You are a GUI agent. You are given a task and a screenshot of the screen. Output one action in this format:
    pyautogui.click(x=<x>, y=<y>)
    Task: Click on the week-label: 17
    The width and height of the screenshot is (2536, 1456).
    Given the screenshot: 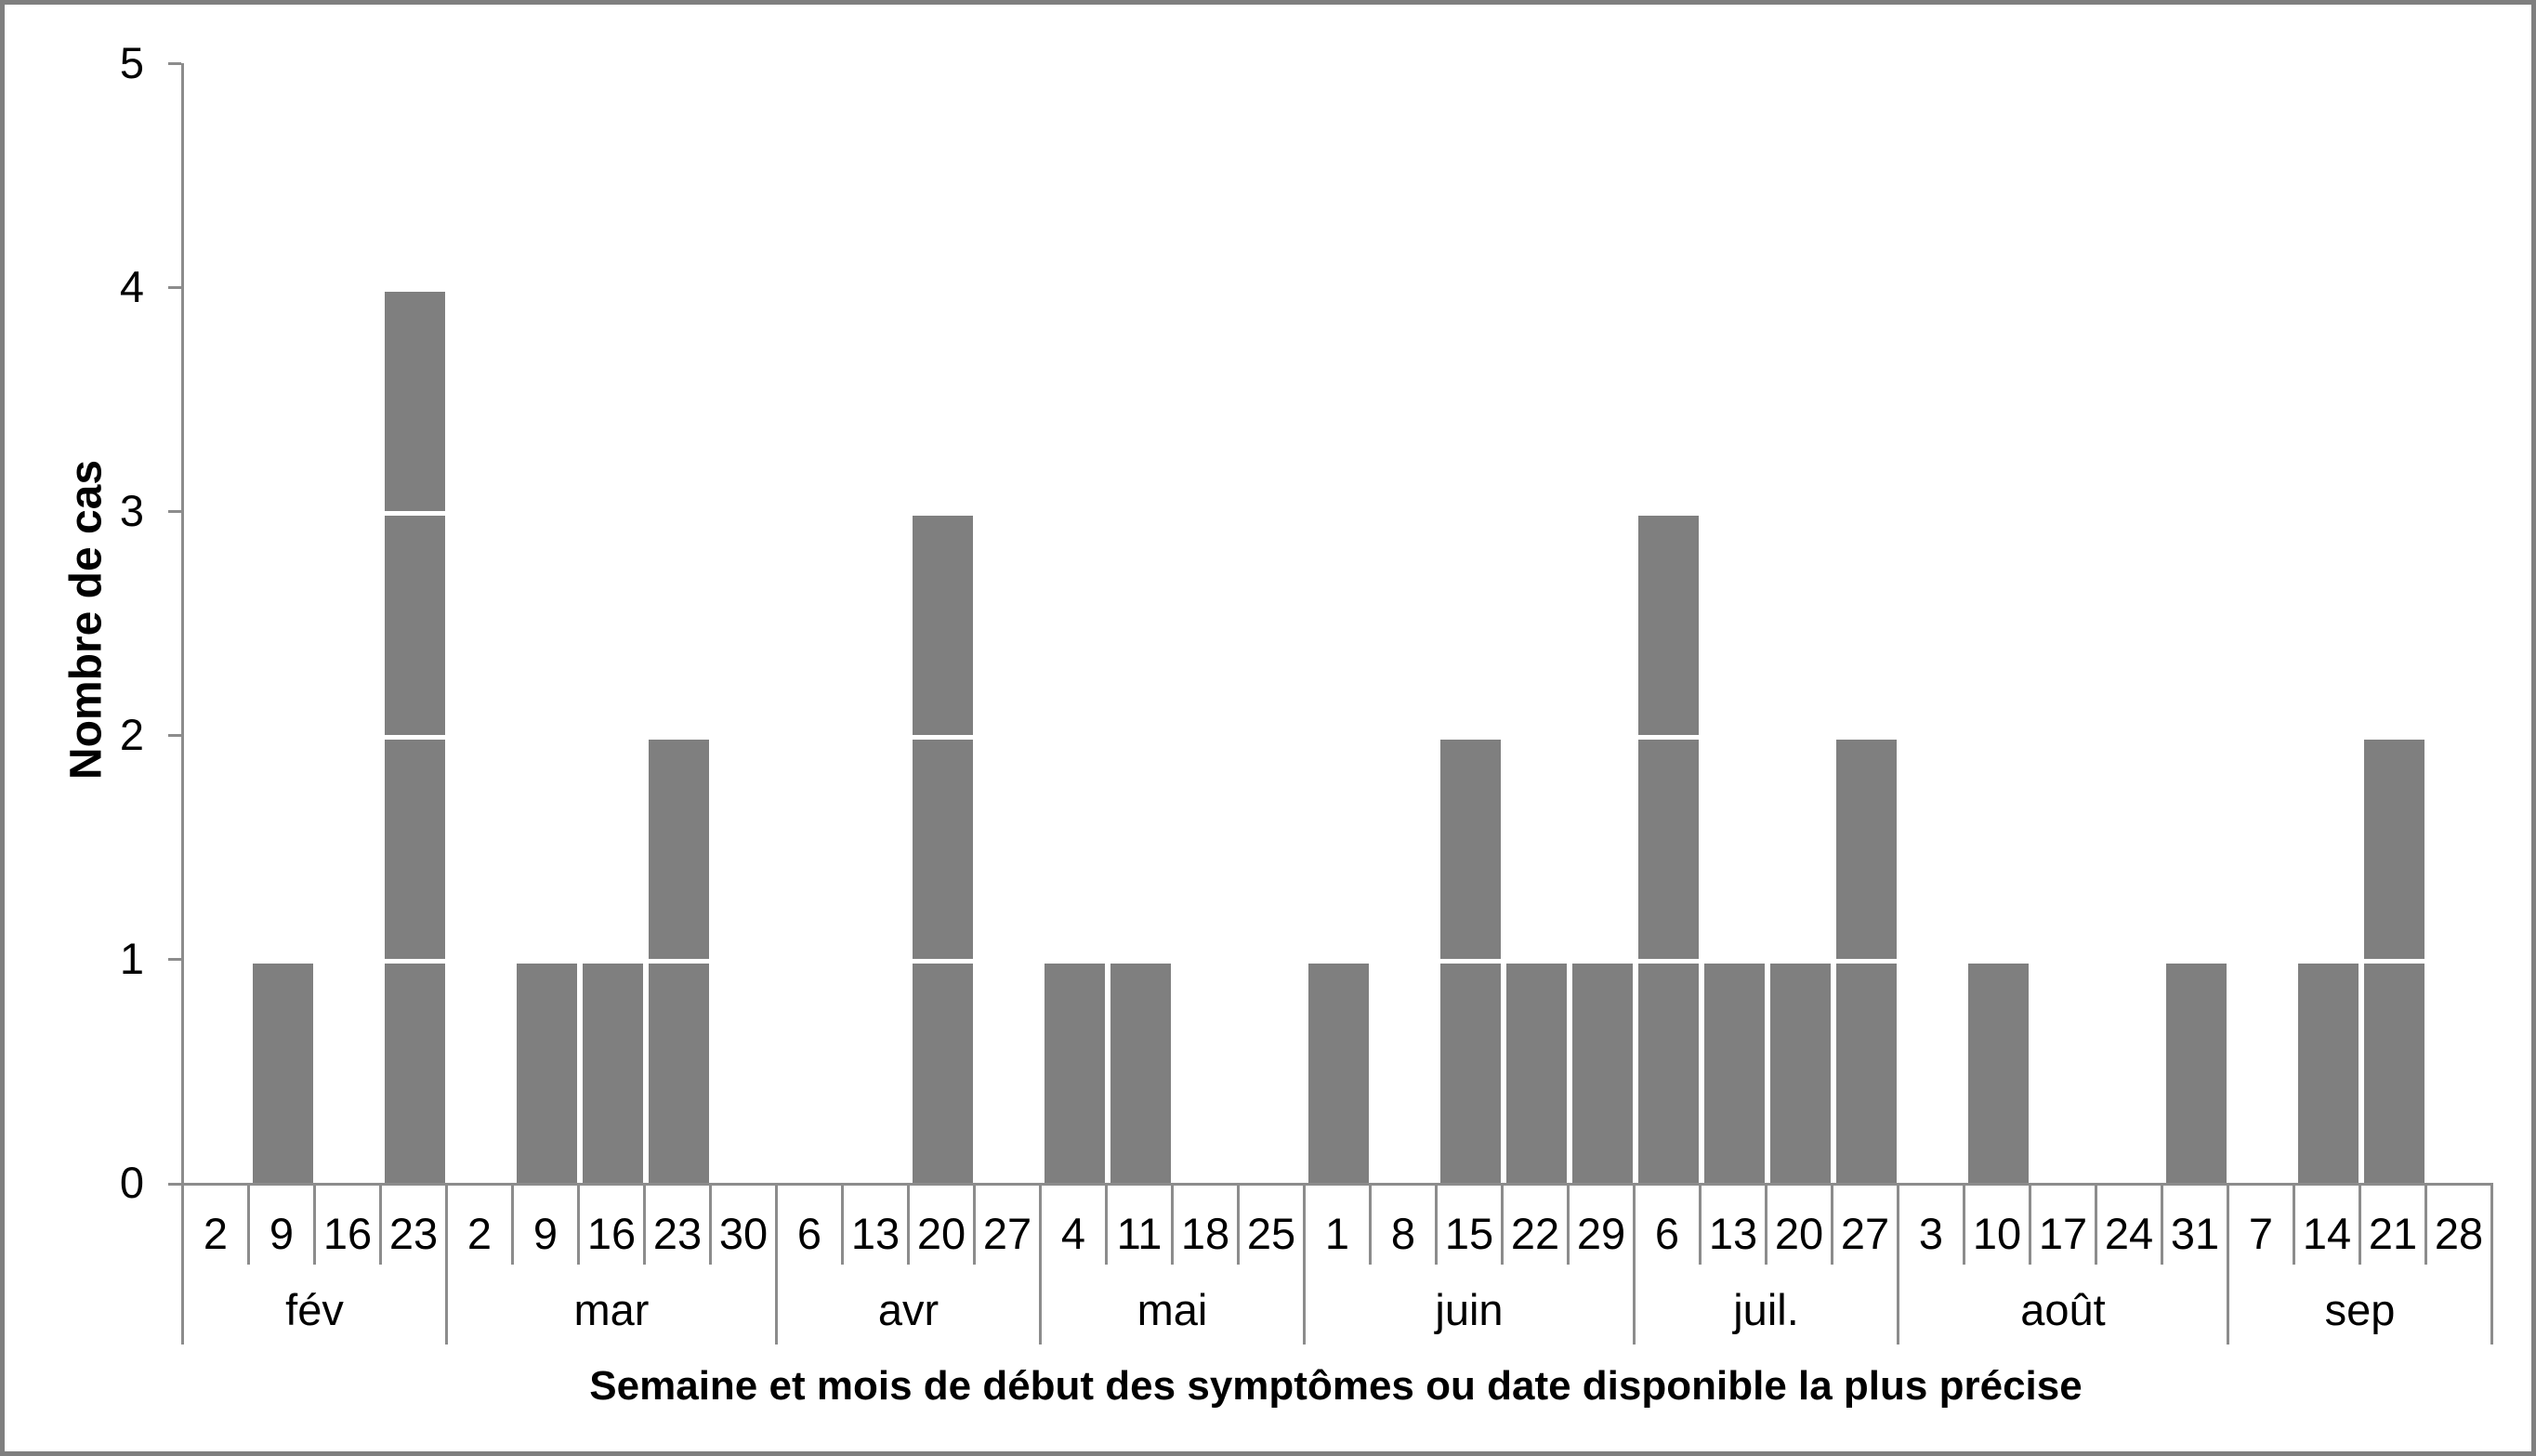 What is the action you would take?
    pyautogui.click(x=2062, y=1225)
    